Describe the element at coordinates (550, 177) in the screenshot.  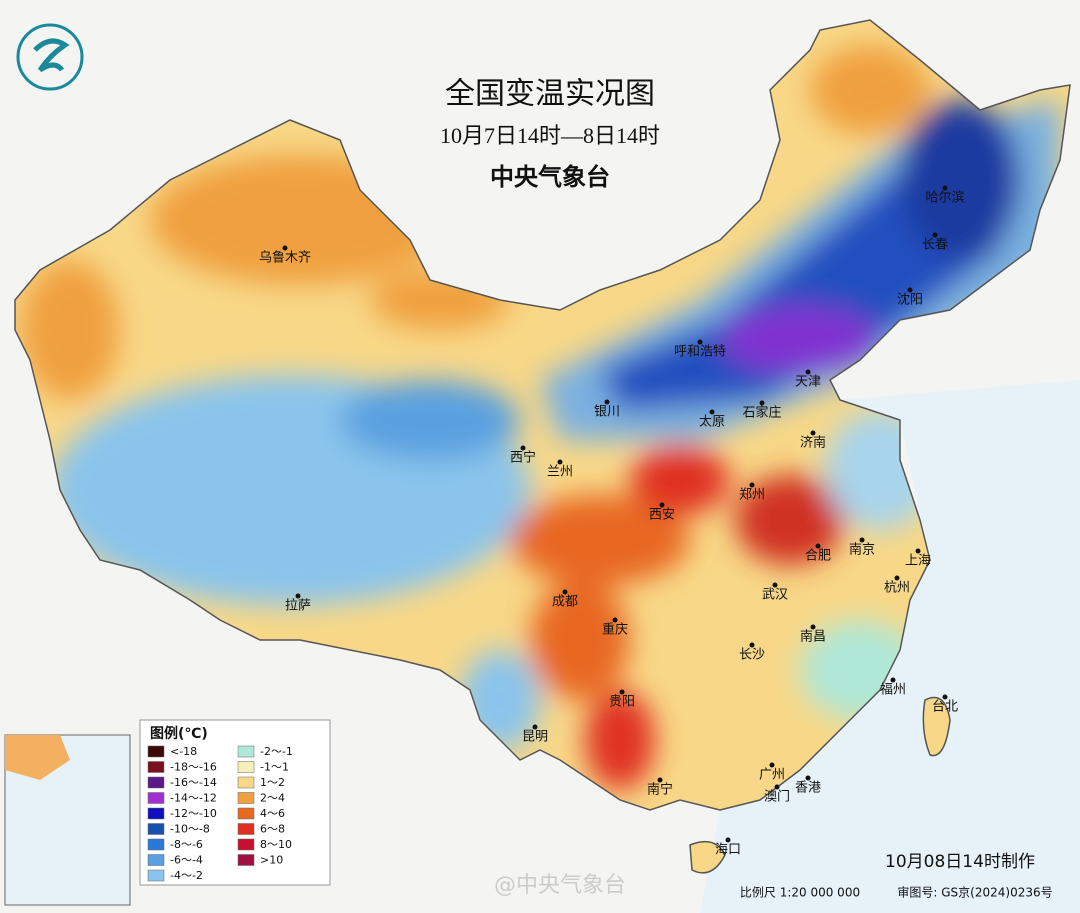
I see `issuer: 中央气象台` at that location.